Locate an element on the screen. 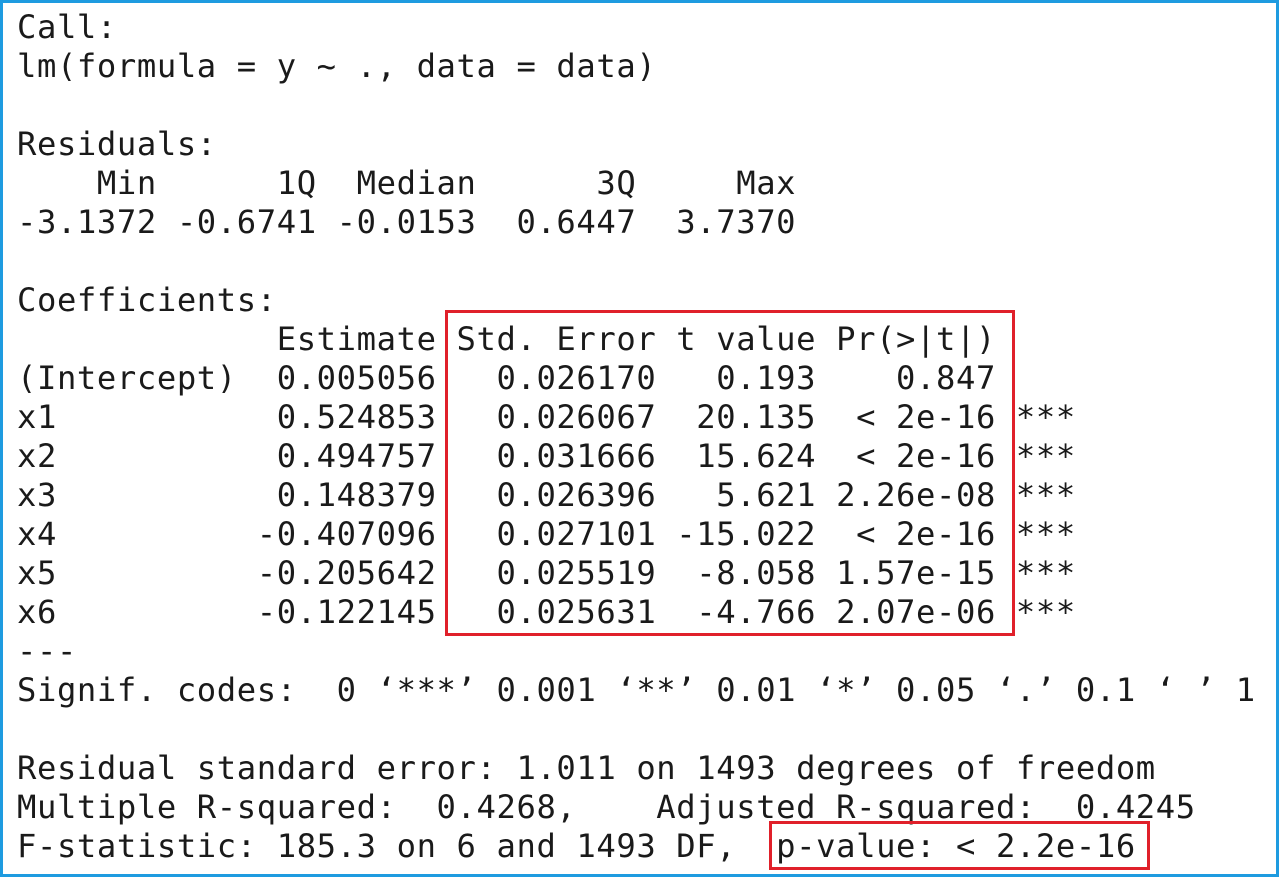 The image size is (1279, 877). residuals-values: -3.1372 -0.6741 -0.0153 0.6447 3.7370 is located at coordinates (417, 222).